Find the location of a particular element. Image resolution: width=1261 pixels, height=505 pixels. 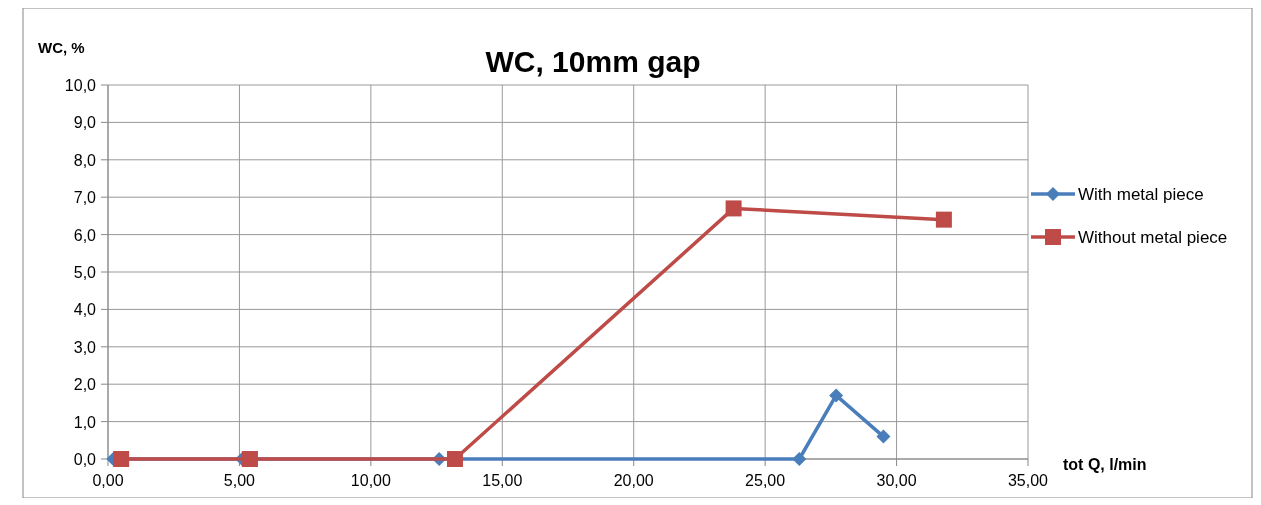

y-tick-label: 3,0 is located at coordinates (85, 347).